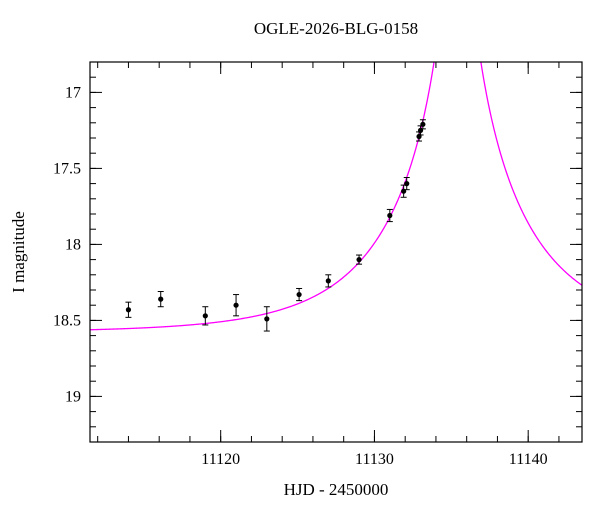 Image resolution: width=600 pixels, height=512 pixels. Describe the element at coordinates (220, 459) in the screenshot. I see `x-tick-label: 11120` at that location.